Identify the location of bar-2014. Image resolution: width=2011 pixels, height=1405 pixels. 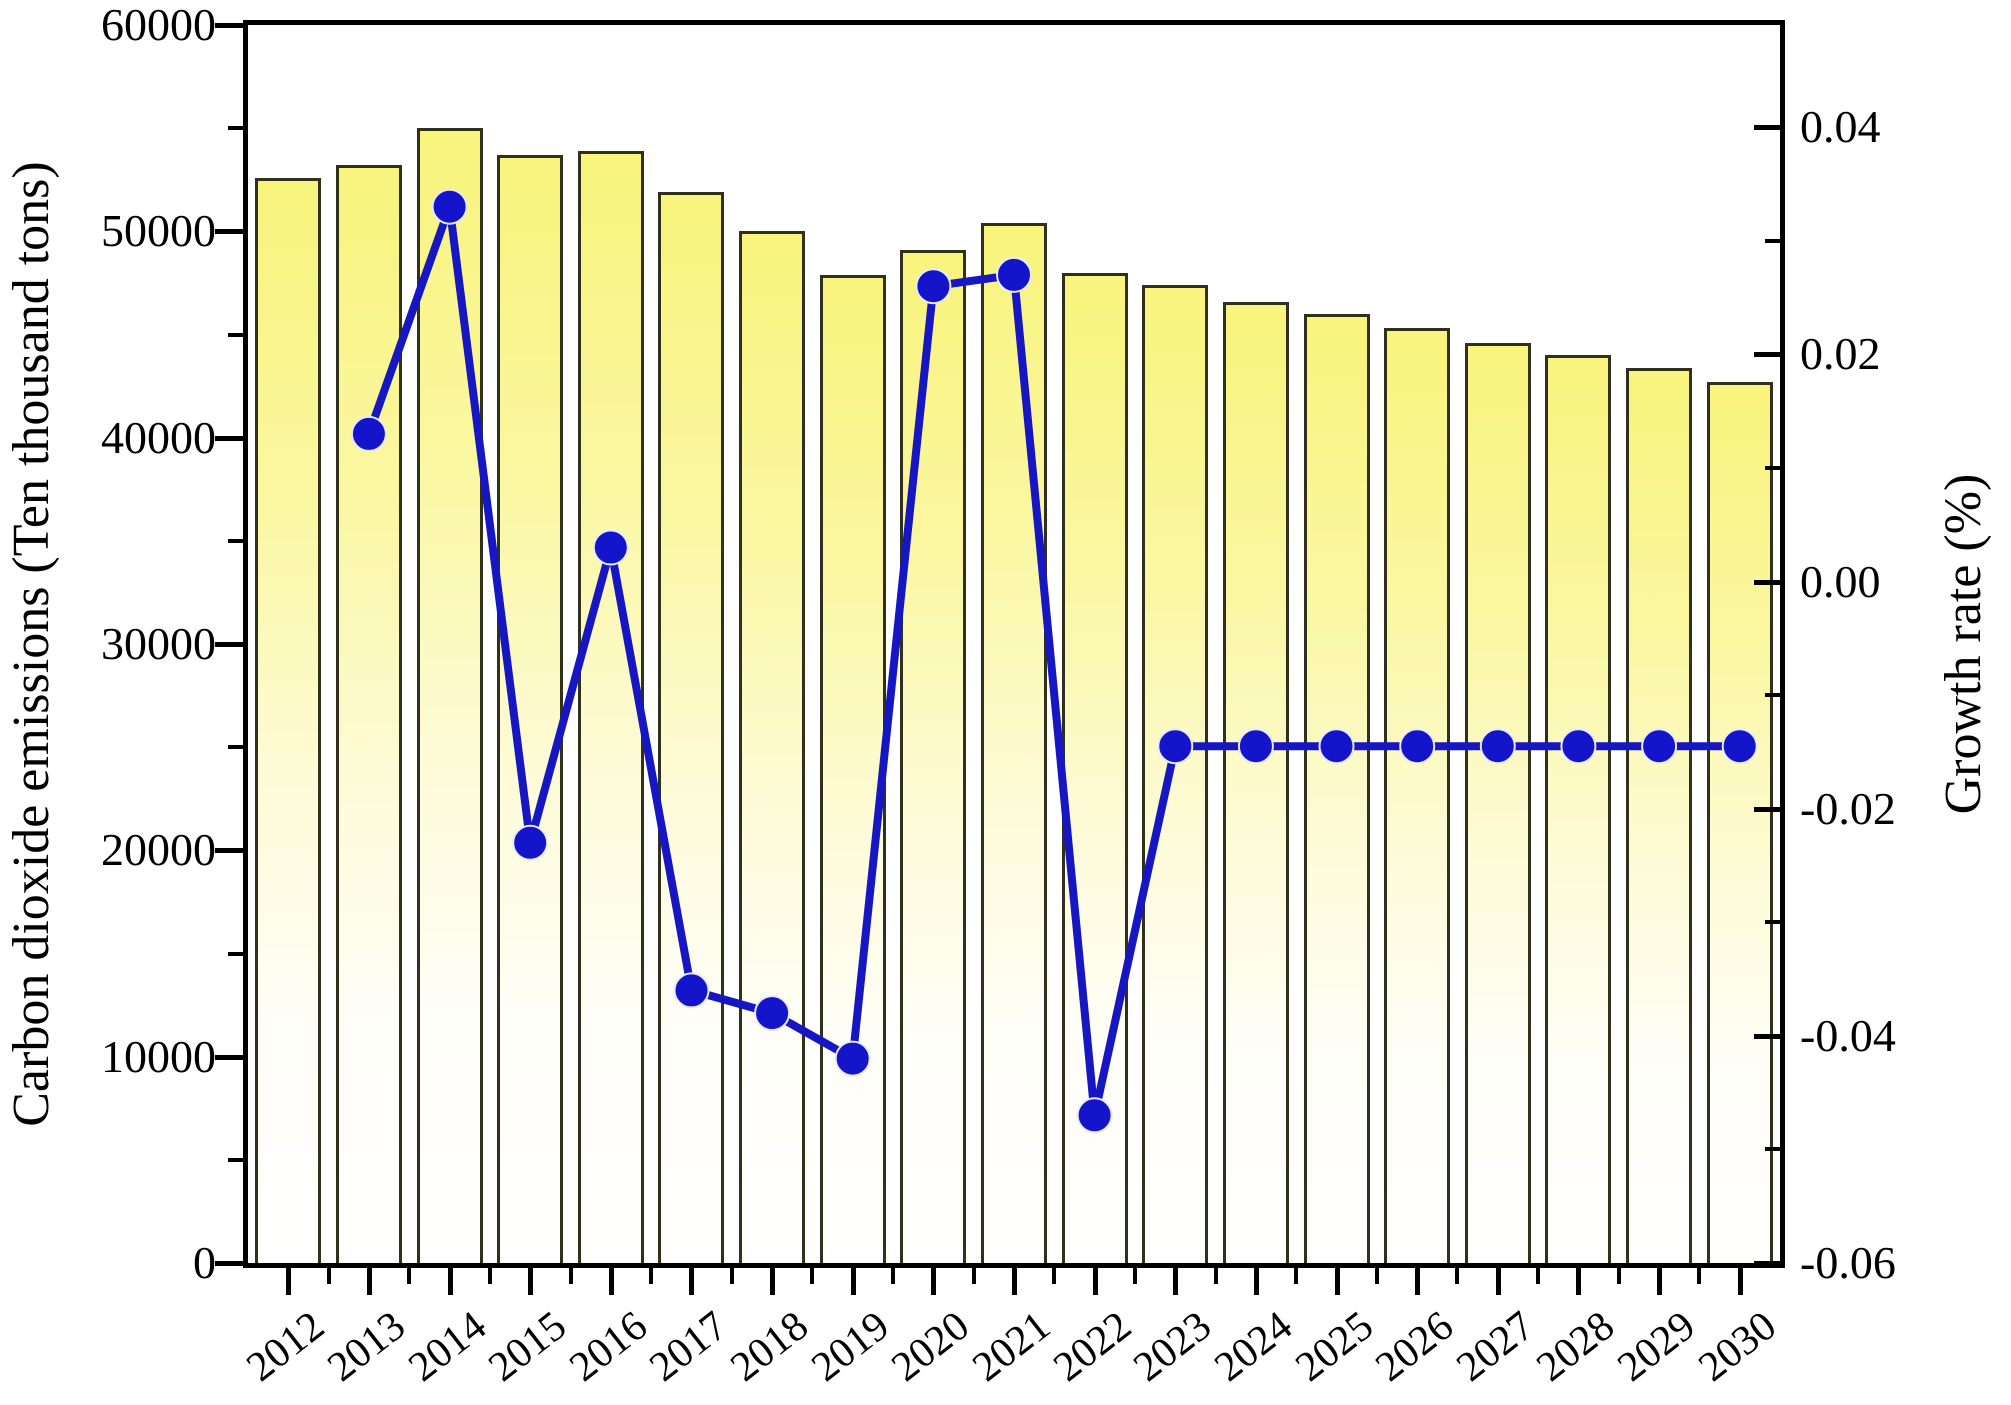
(449, 695).